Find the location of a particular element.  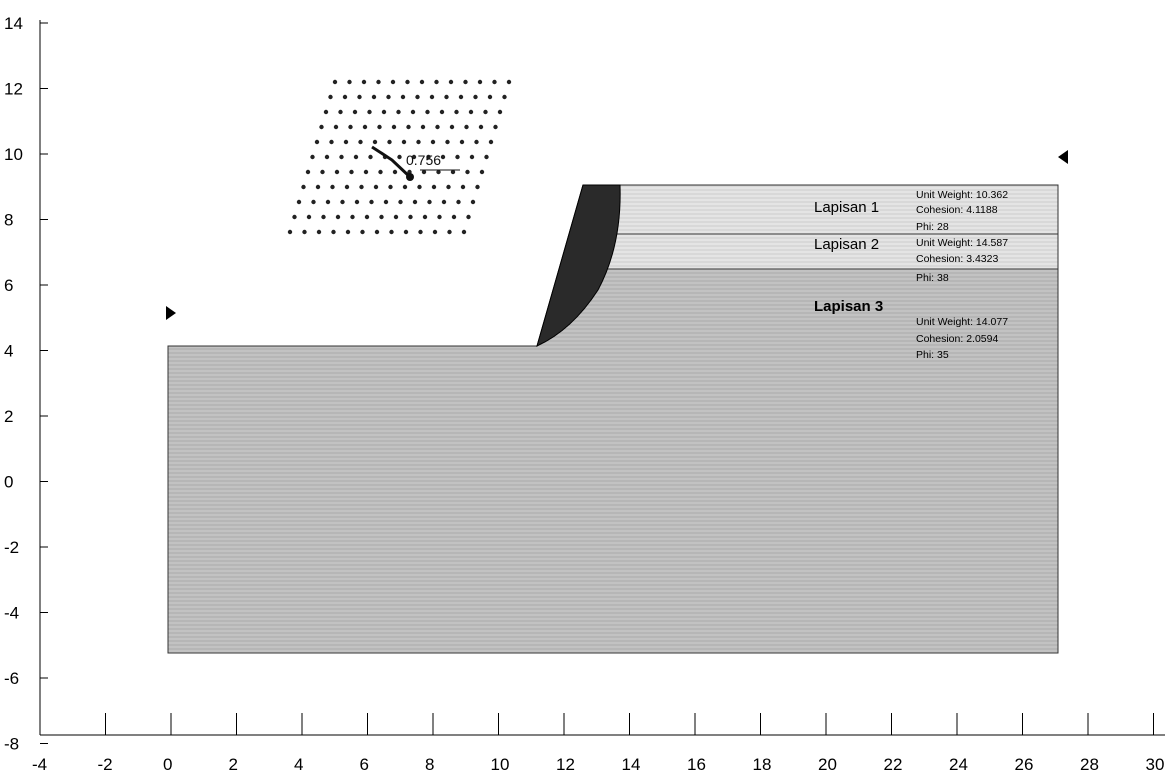

x-tick-label: -2 is located at coordinates (105, 764).